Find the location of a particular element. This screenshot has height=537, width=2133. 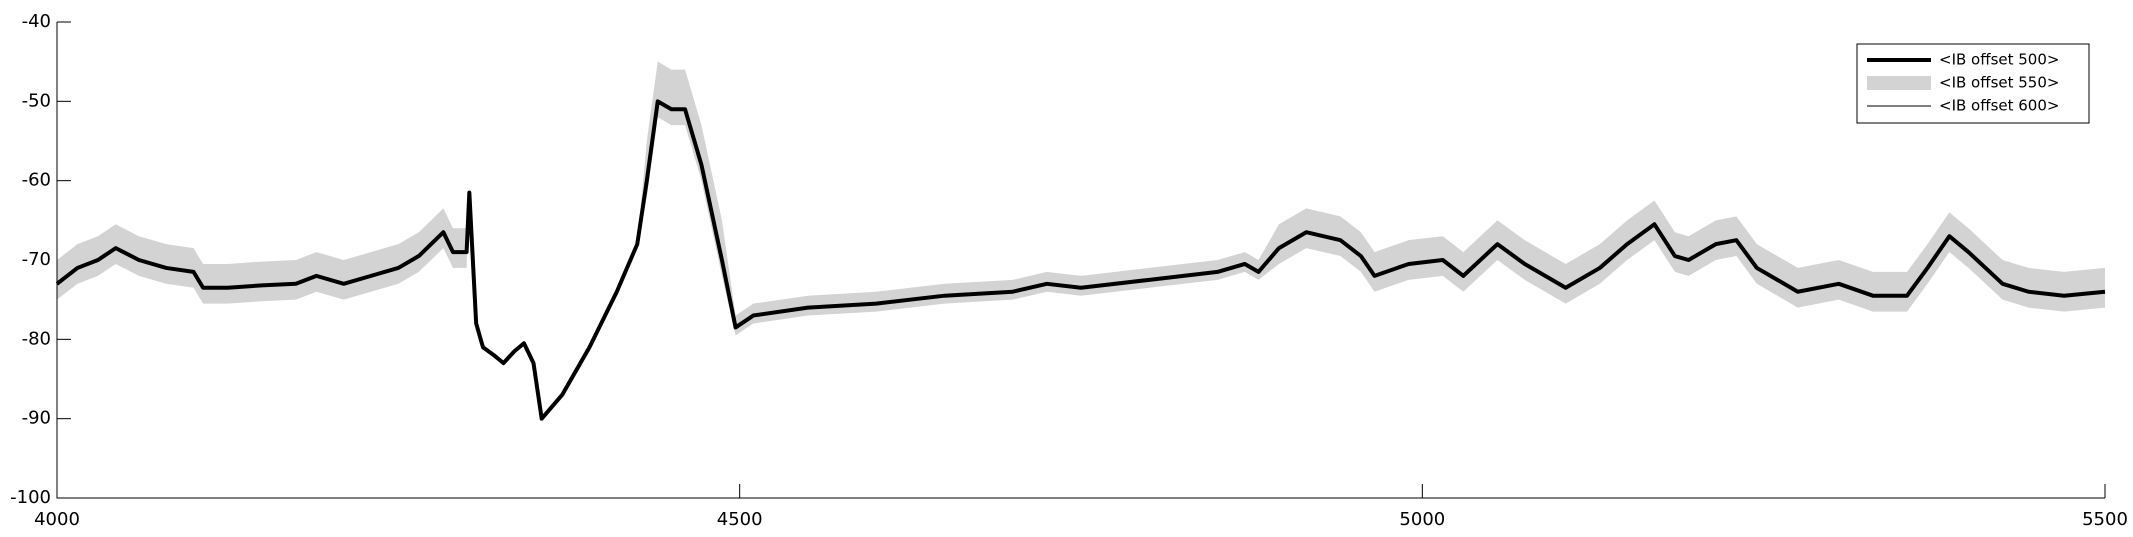

x-tick-label: 5000 is located at coordinates (1422, 519).